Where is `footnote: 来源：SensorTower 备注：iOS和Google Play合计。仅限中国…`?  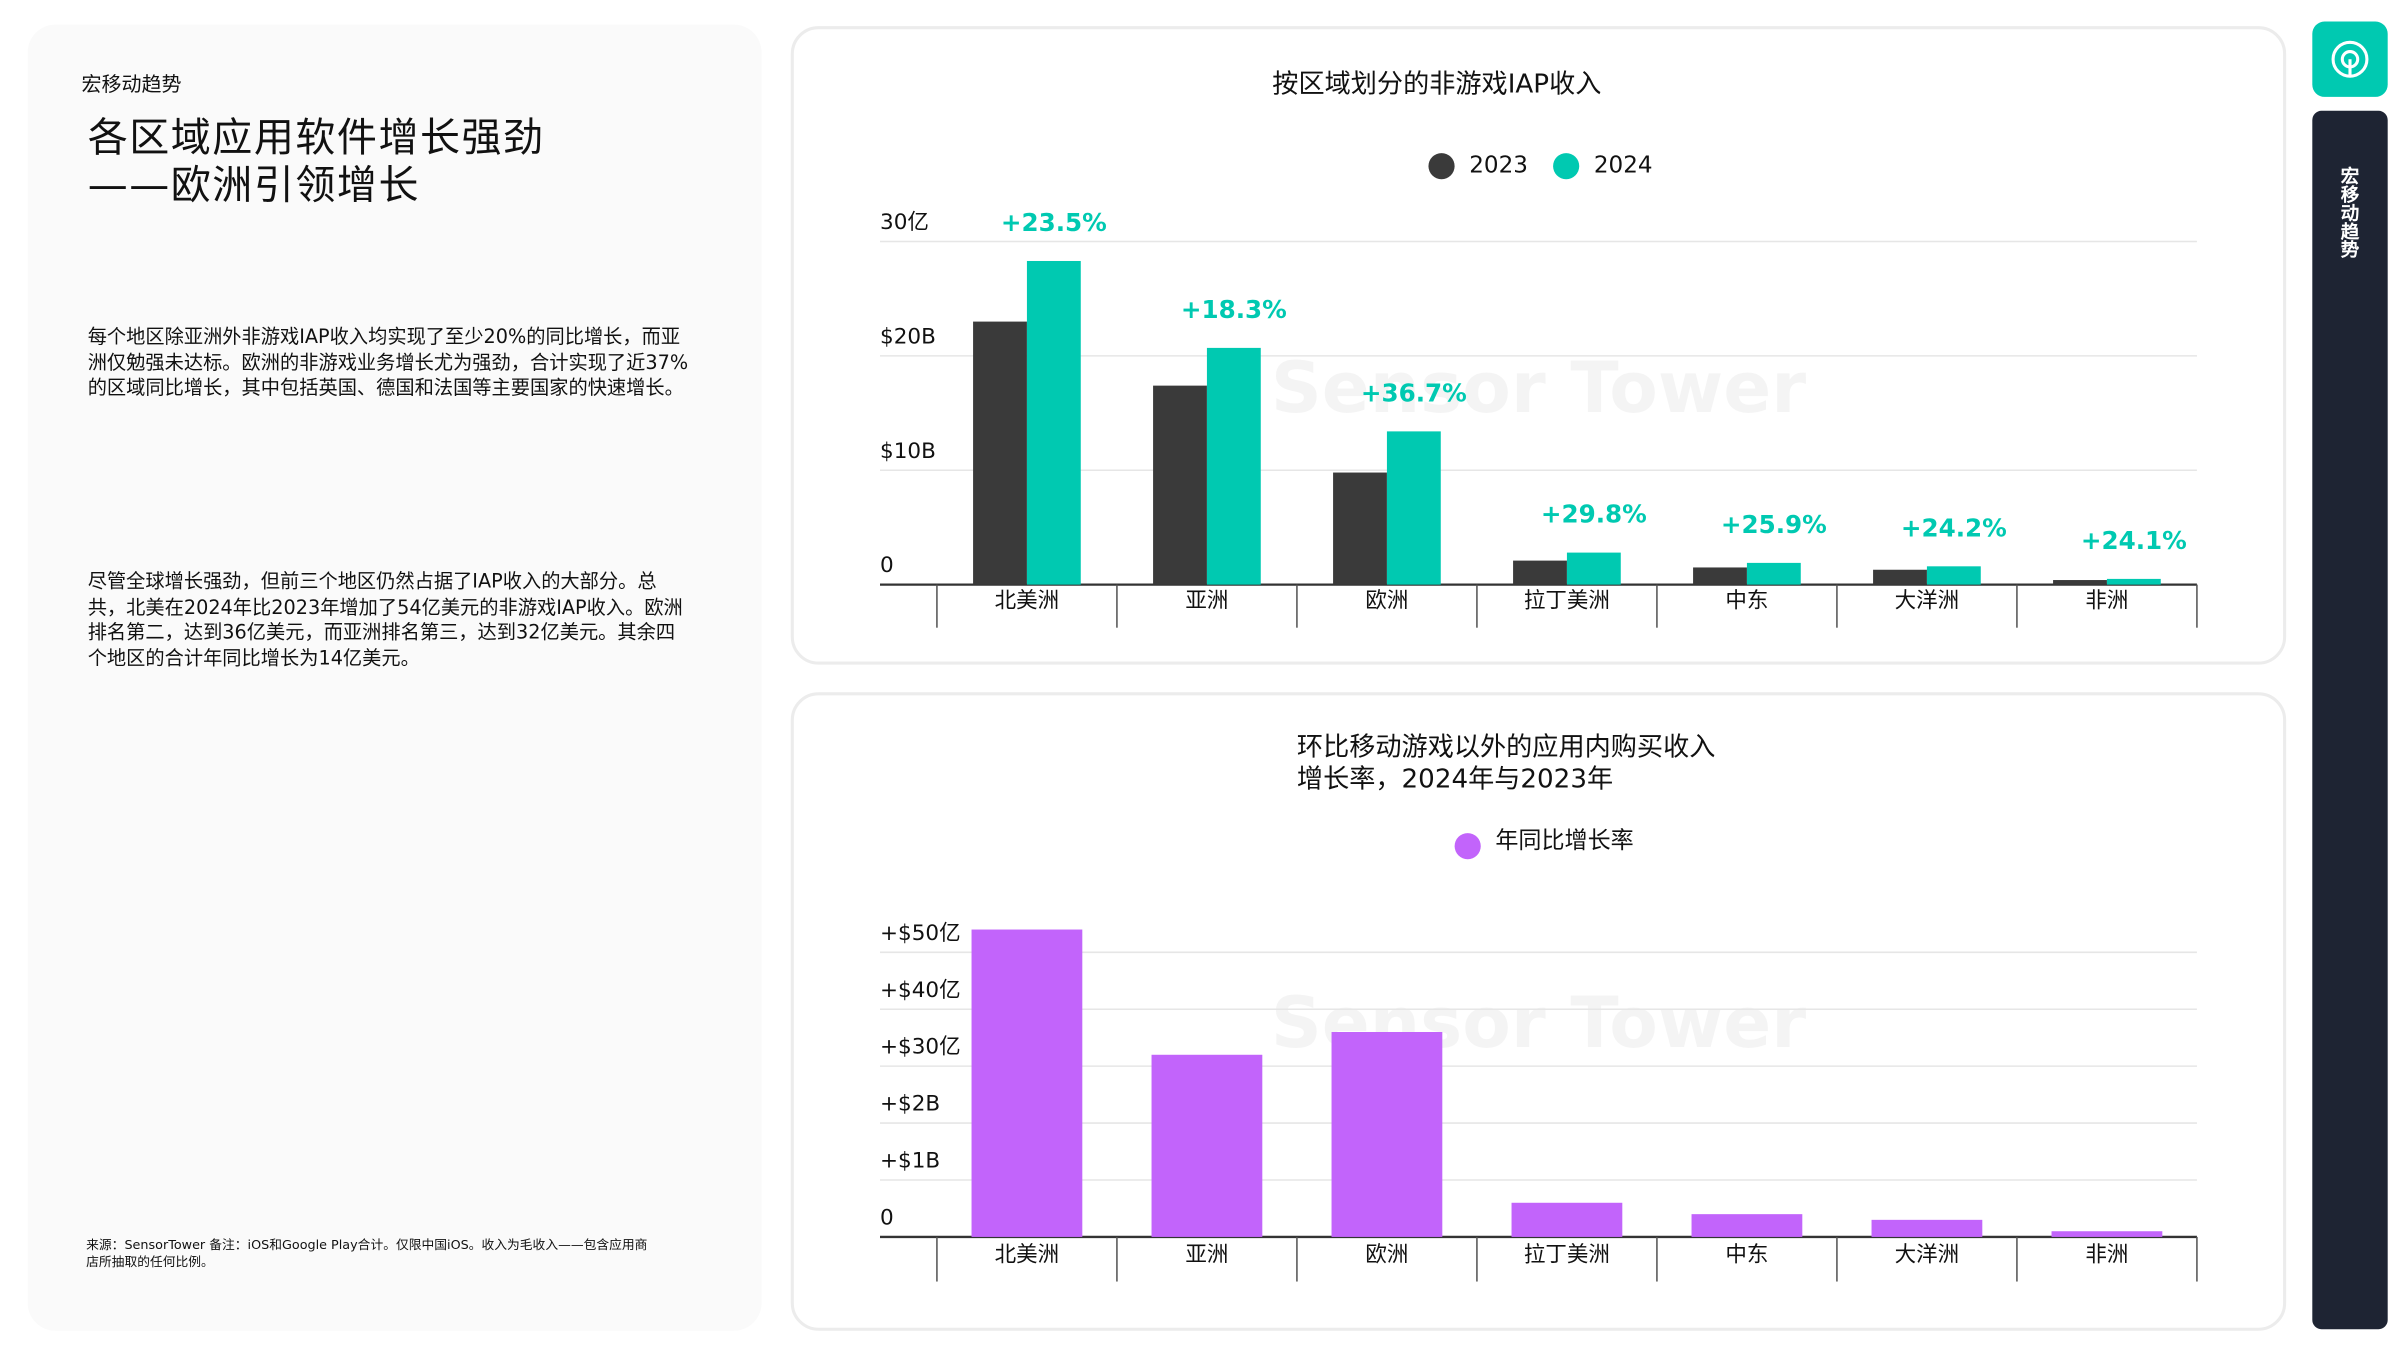
footnote: 来源：SensorTower 备注：iOS和Google Play合计。仅限中国… is located at coordinates (367, 1253).